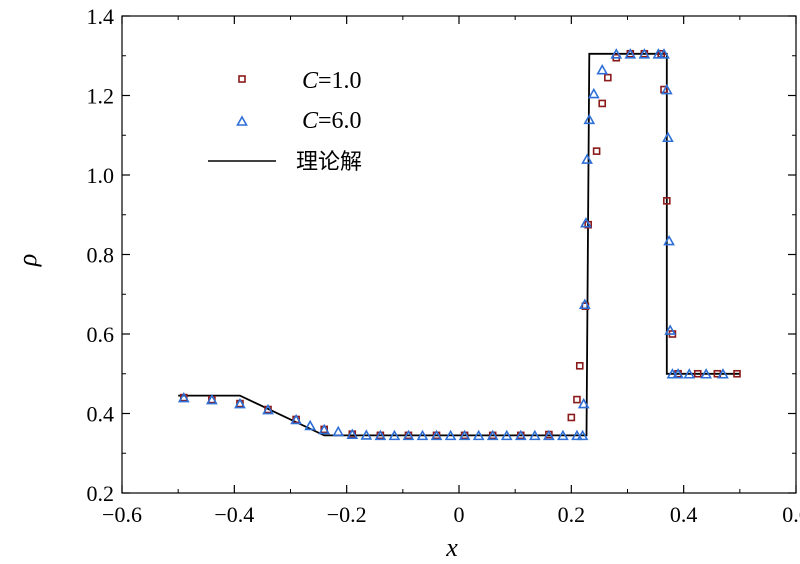  Describe the element at coordinates (451, 547) in the screenshot. I see `x-axis-label: x` at that location.